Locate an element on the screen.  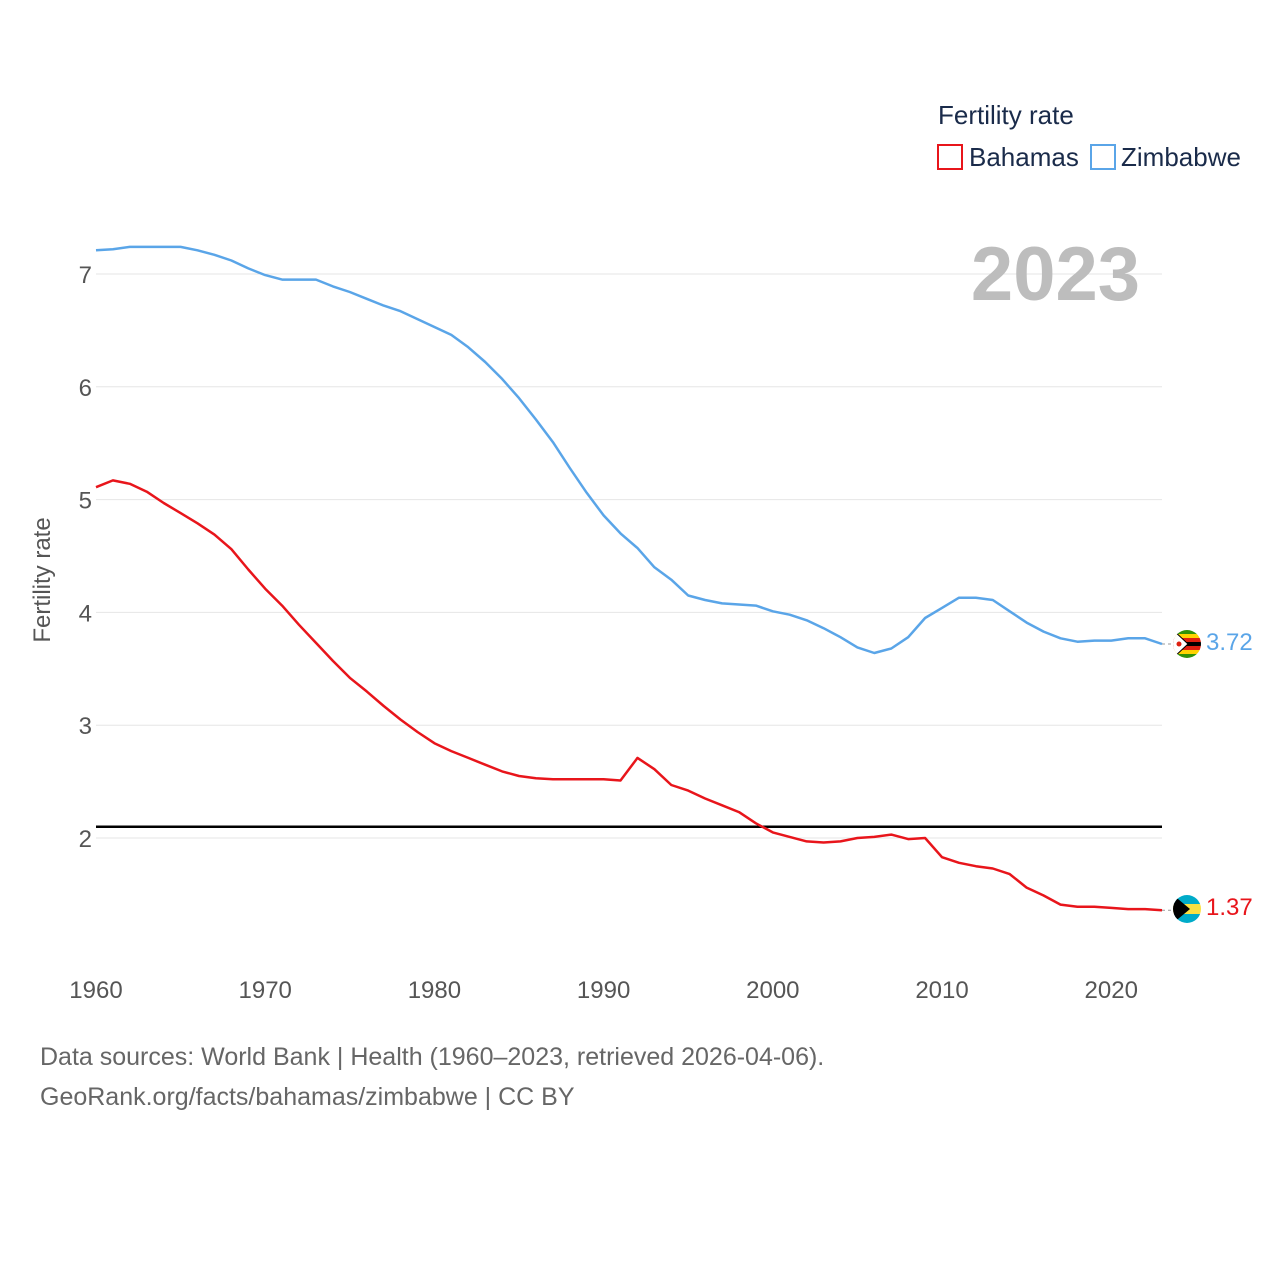
y-tick-label: 7 is located at coordinates (85, 275).